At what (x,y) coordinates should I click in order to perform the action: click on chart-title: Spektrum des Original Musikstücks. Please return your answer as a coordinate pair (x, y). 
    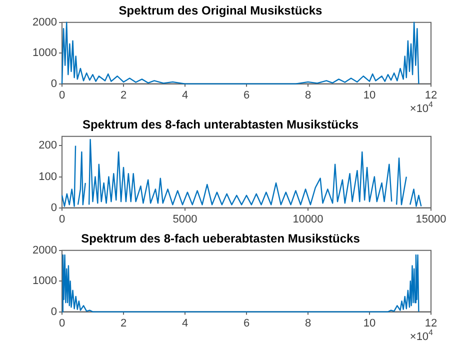
    Looking at the image, I should click on (220, 11).